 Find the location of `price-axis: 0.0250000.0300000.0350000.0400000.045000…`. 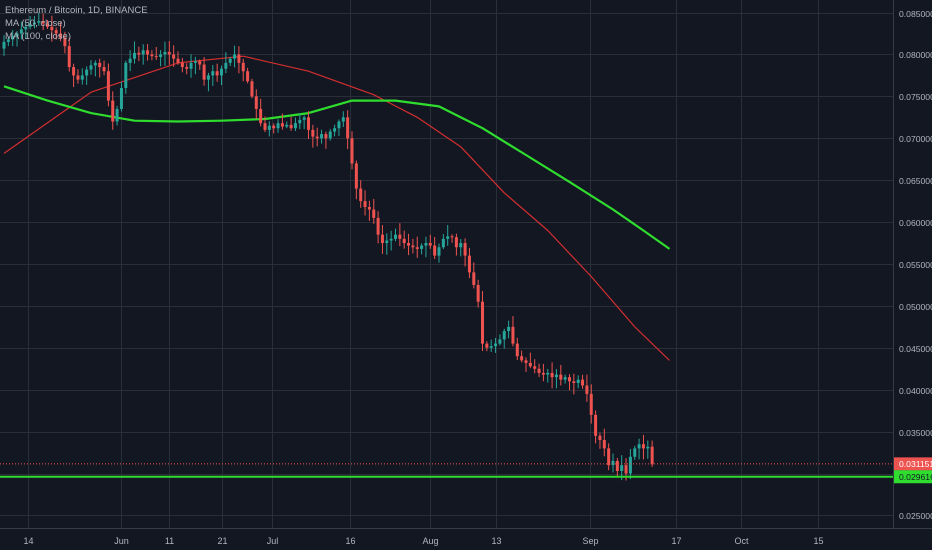

price-axis: 0.0250000.0300000.0350000.0400000.045000… is located at coordinates (915, 265).